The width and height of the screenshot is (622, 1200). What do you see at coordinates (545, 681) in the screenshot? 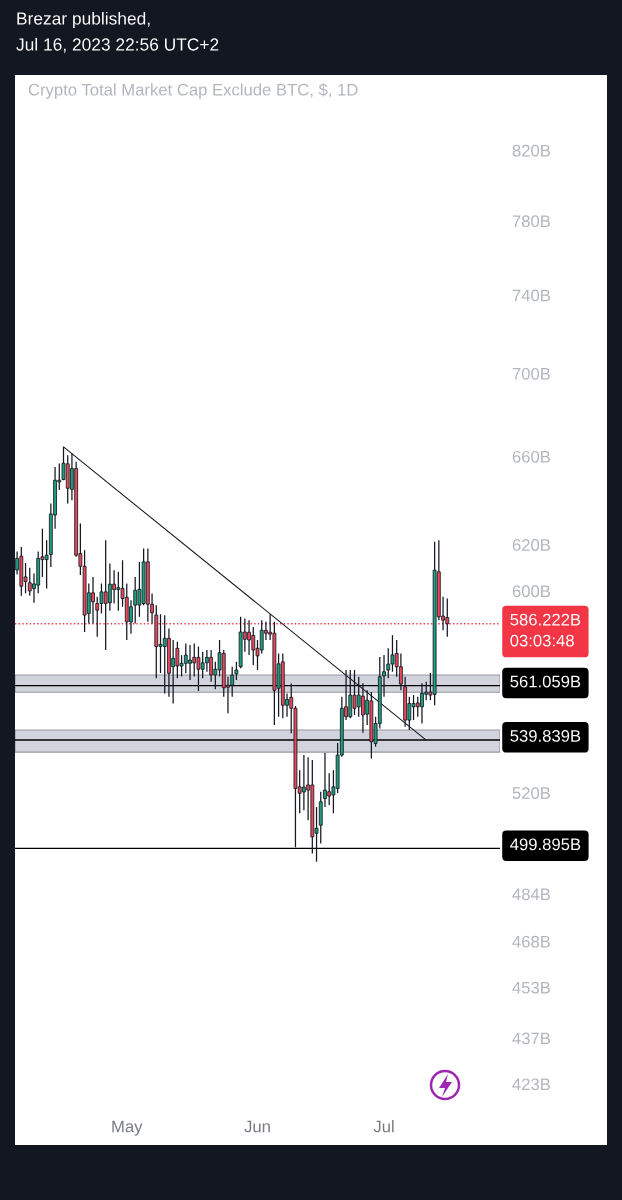
I see `ref-line-label: 561.059B` at bounding box center [545, 681].